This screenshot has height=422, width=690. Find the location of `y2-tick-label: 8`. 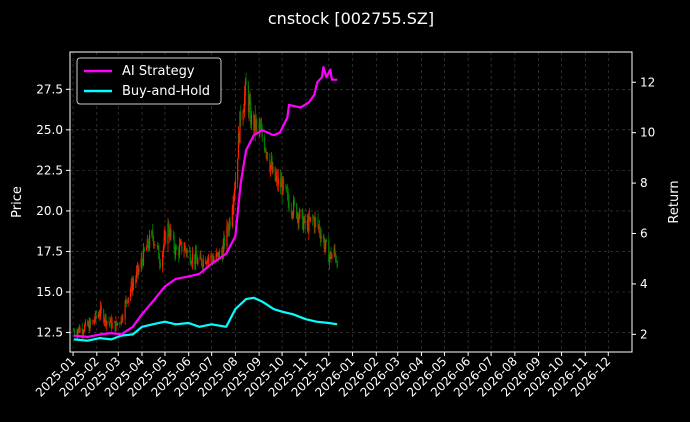

y2-tick-label: 8 is located at coordinates (644, 183).